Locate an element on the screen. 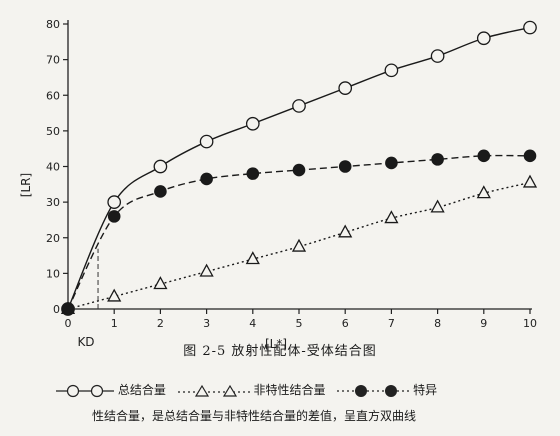  x-tick-label: 7 is located at coordinates (391, 323).